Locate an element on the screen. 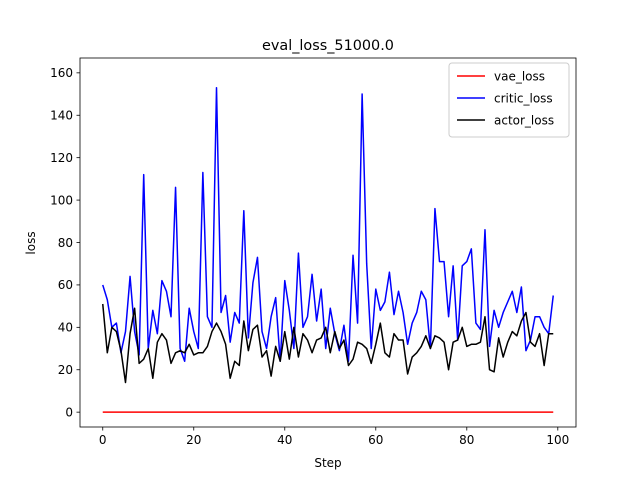 Image resolution: width=640 pixels, height=485 pixels. y-tick-label: 60 is located at coordinates (65, 285).